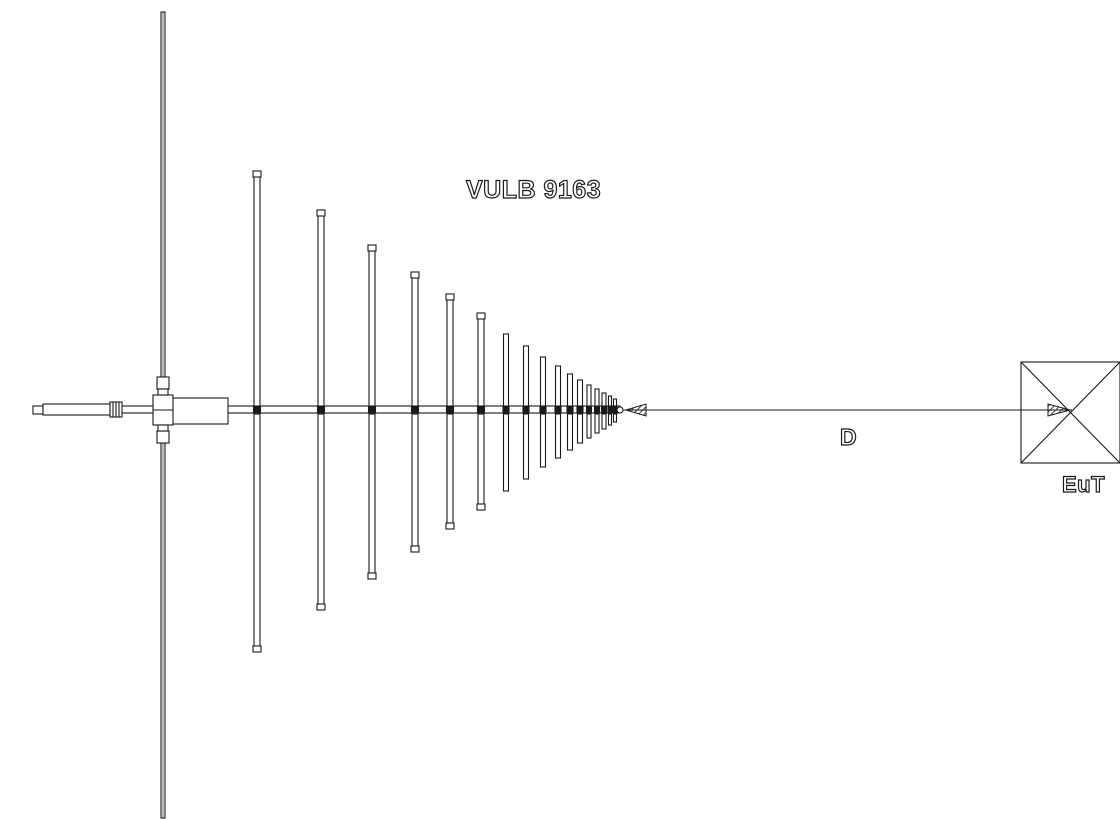 The height and width of the screenshot is (819, 1120). What do you see at coordinates (844, 410) in the screenshot?
I see `measurement-path` at bounding box center [844, 410].